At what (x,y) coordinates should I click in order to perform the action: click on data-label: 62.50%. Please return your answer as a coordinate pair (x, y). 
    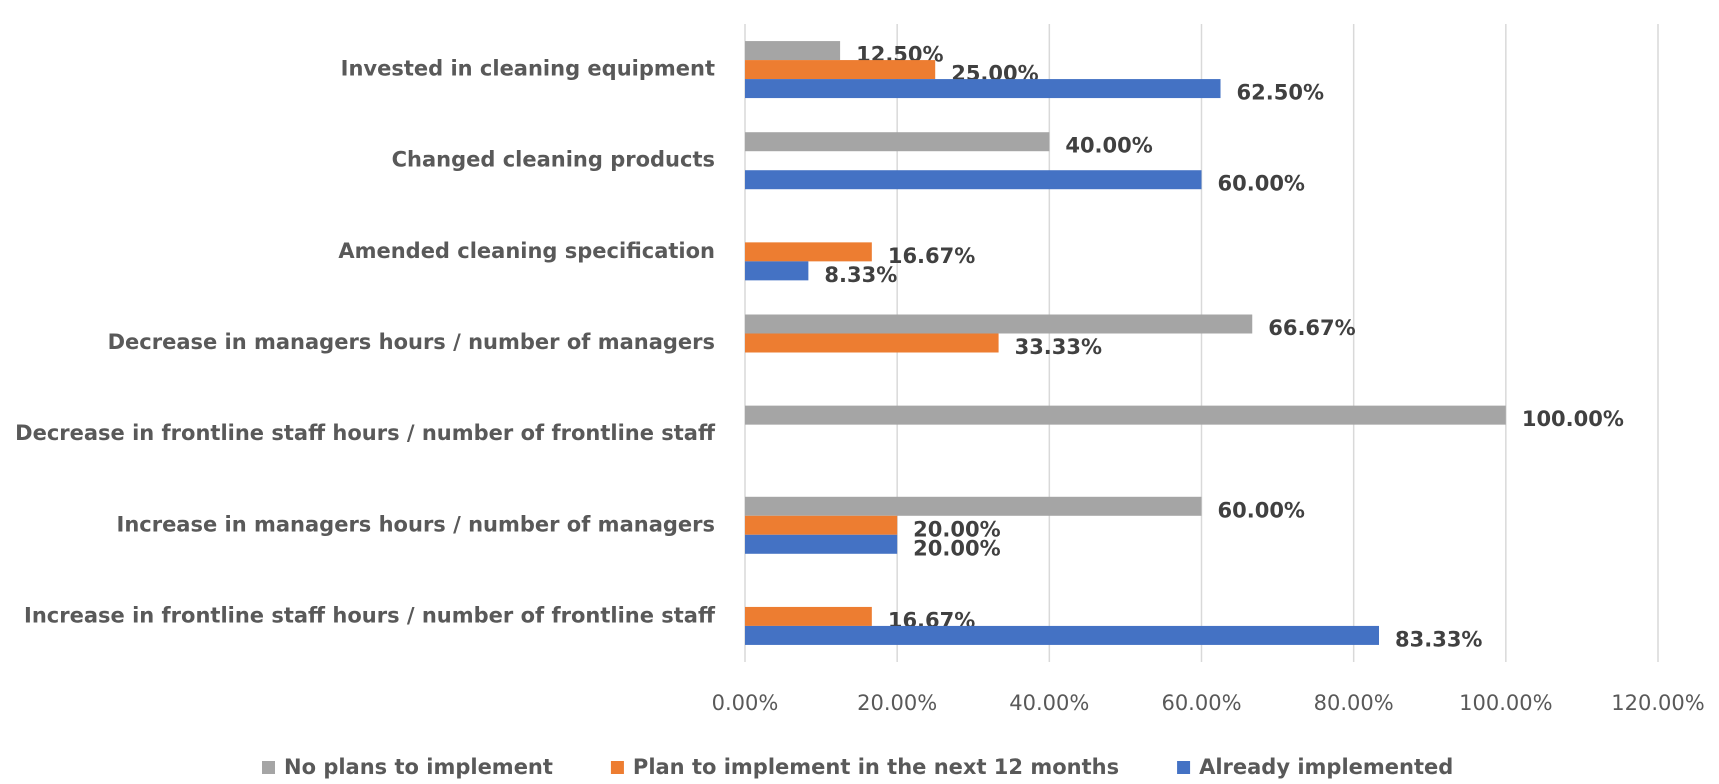
    Looking at the image, I should click on (1280, 93).